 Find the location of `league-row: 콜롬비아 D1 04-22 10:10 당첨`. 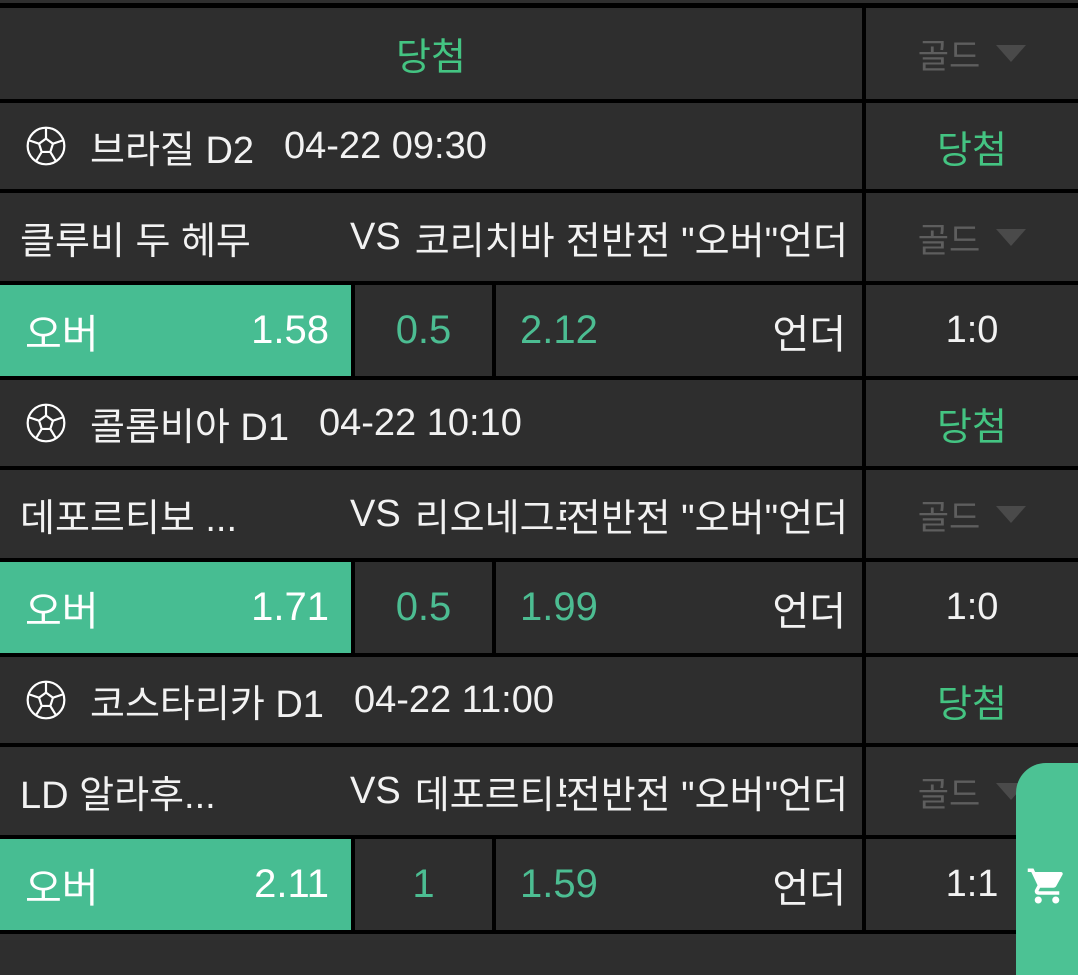

league-row: 콜롬비아 D1 04-22 10:10 당첨 is located at coordinates (539, 425).